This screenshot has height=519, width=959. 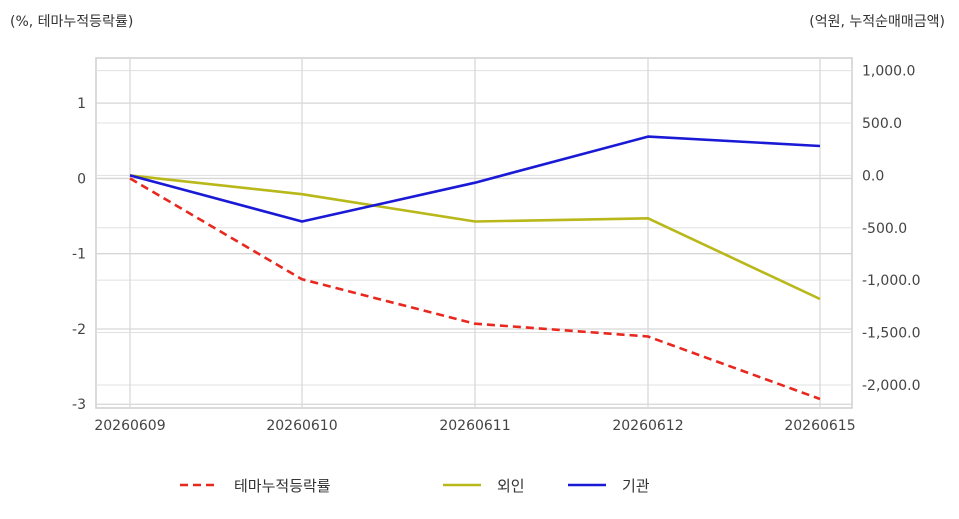 I want to click on left-tick-label: 0, so click(x=81, y=179).